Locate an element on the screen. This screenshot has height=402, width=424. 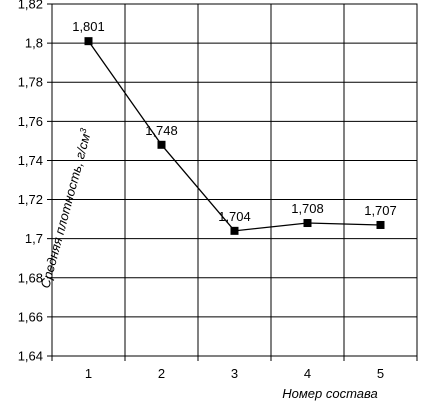
y-tick-label: 1,8 is located at coordinates (34, 43).